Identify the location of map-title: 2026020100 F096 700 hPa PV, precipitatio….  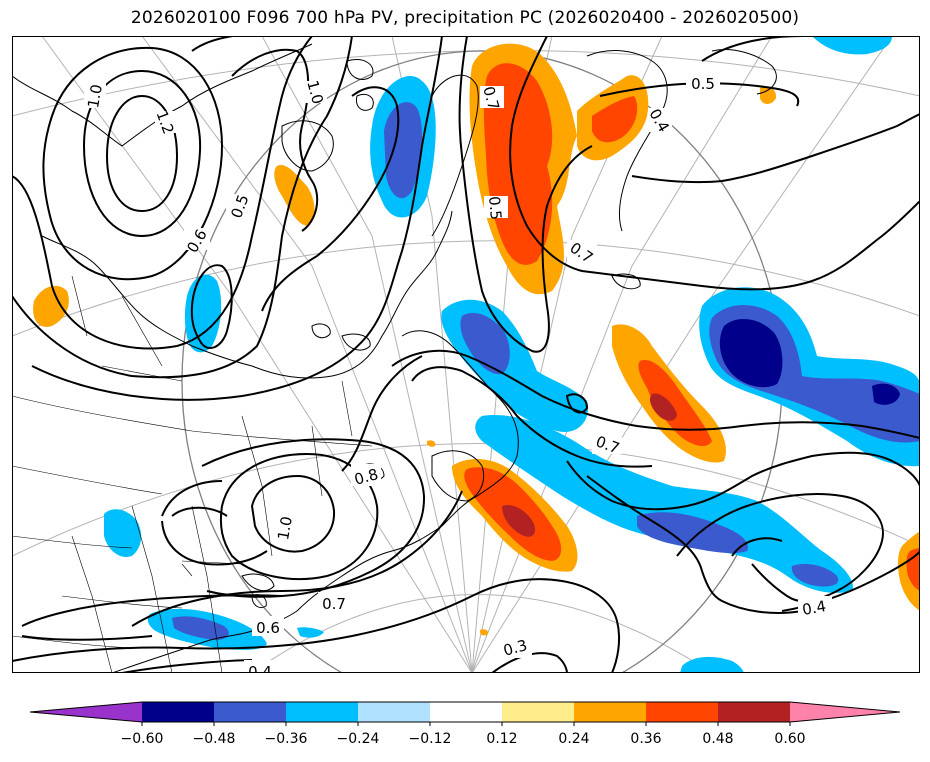
(465, 18).